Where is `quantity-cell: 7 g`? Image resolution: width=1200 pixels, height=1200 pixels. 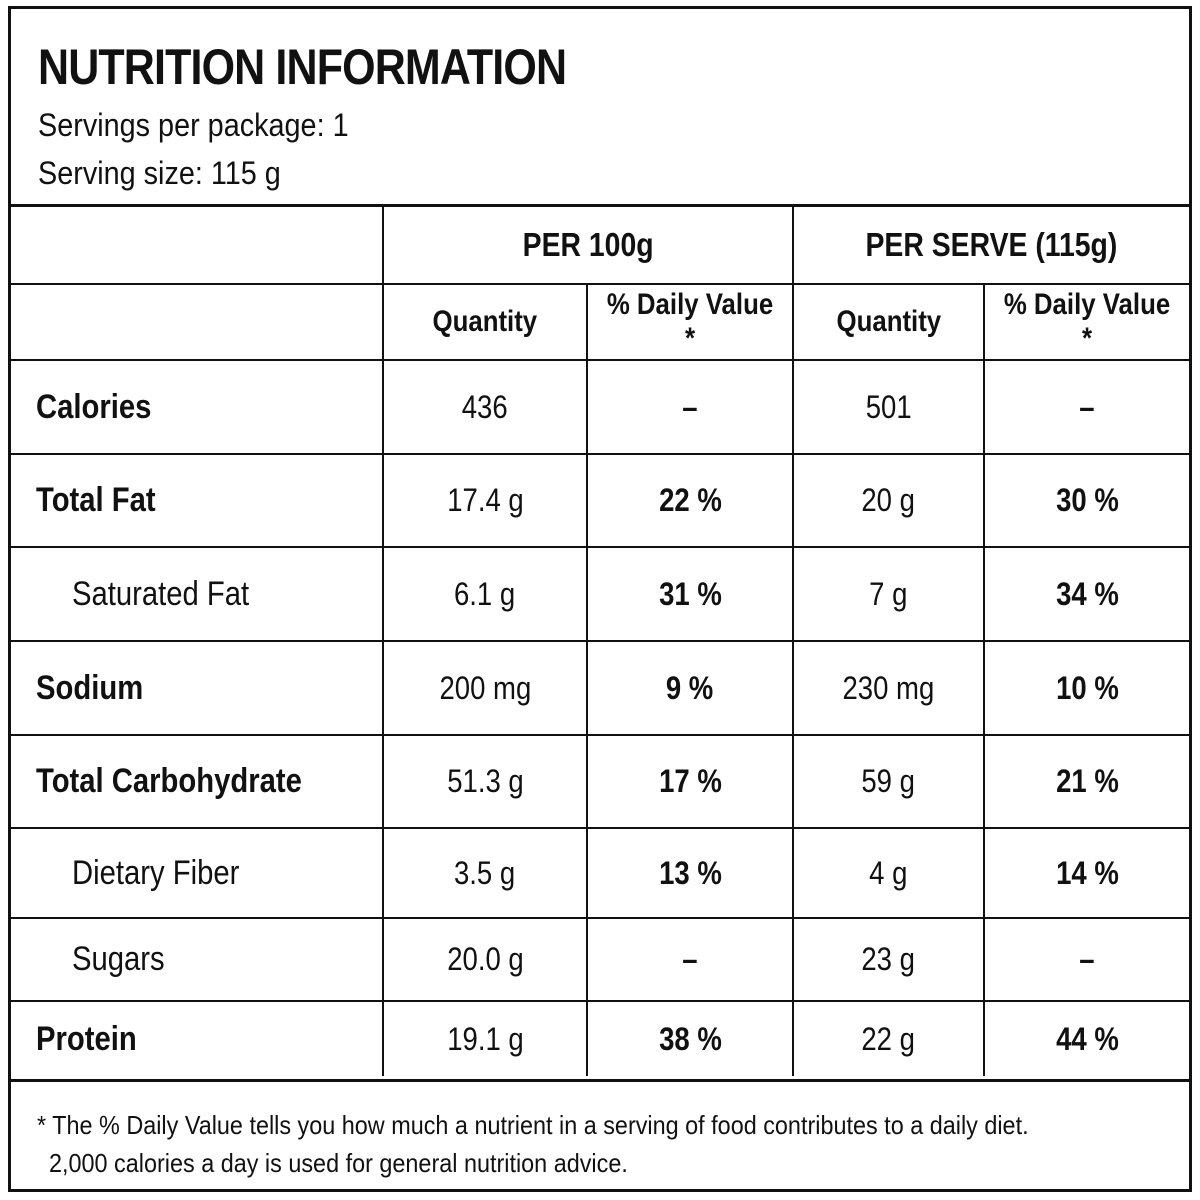 quantity-cell: 7 g is located at coordinates (888, 594).